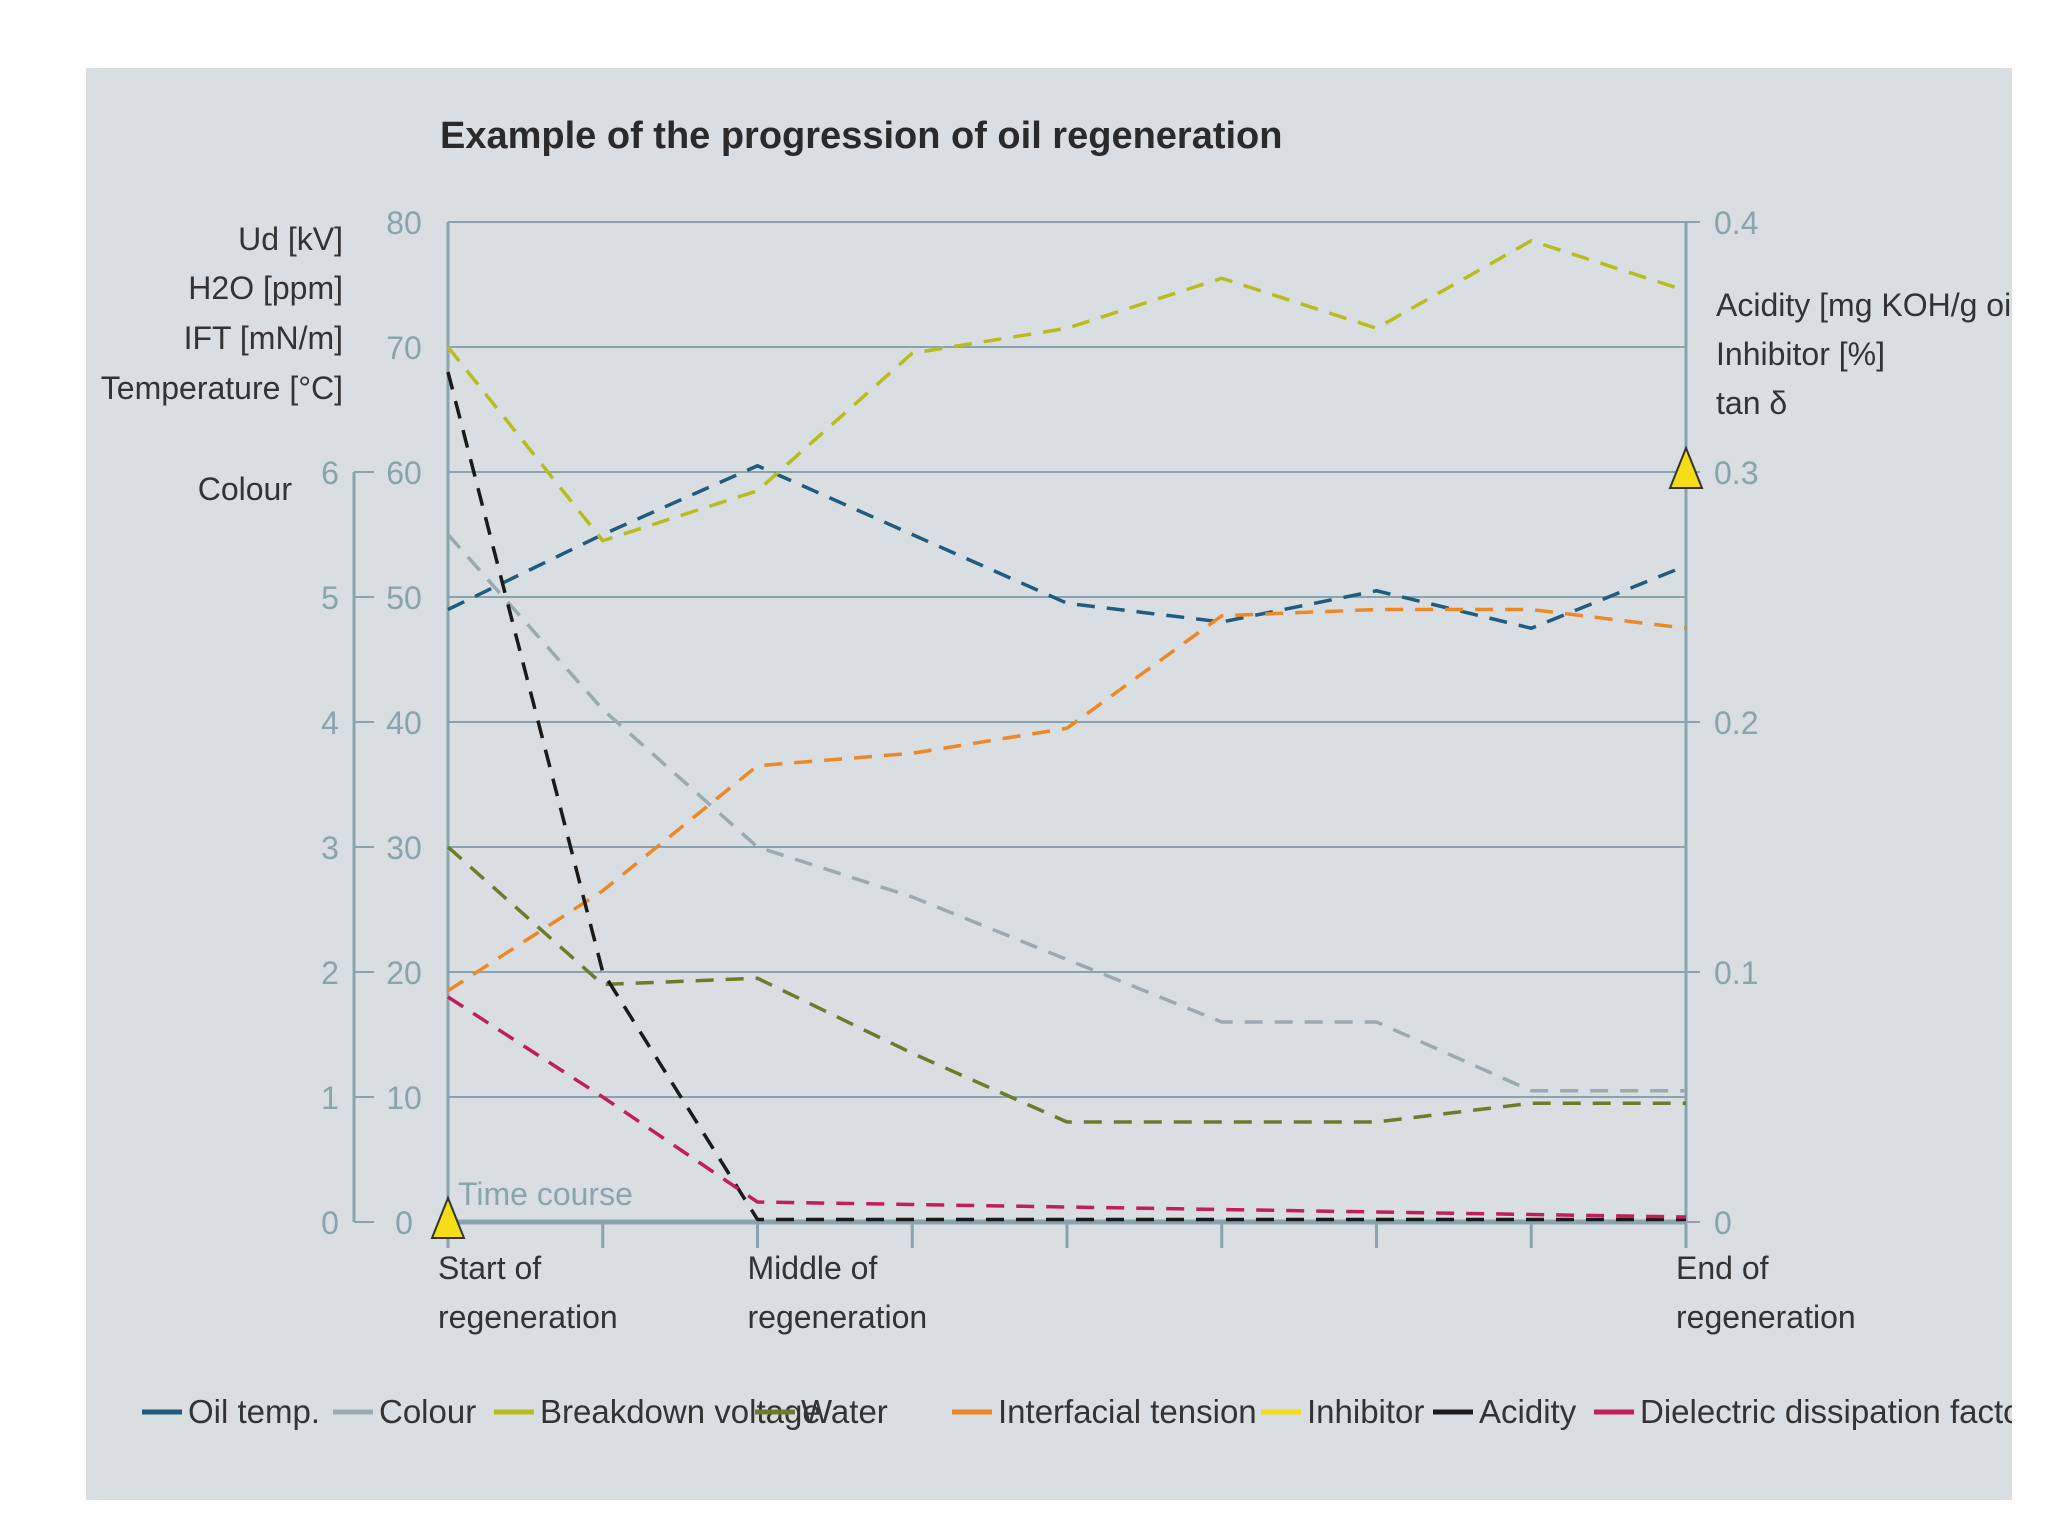  Describe the element at coordinates (545, 1194) in the screenshot. I see `time-course-label: Time course` at that location.